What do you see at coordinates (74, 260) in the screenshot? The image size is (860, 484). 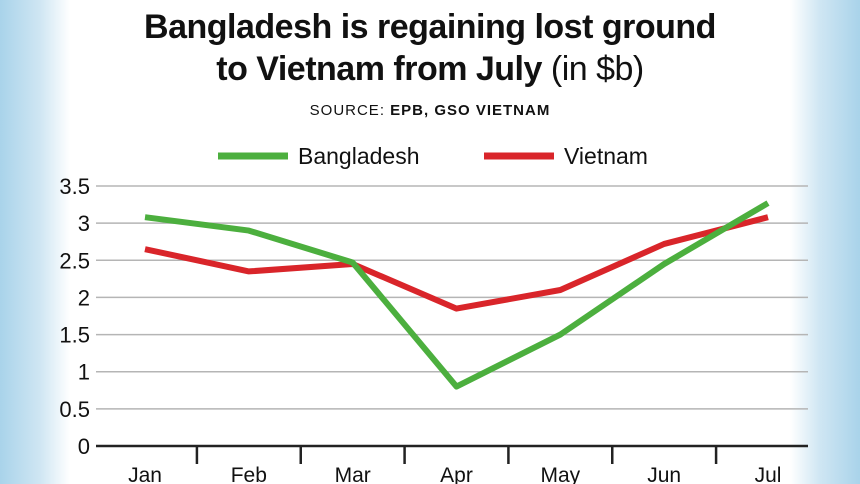 I see `y-tick-label: 2.5` at bounding box center [74, 260].